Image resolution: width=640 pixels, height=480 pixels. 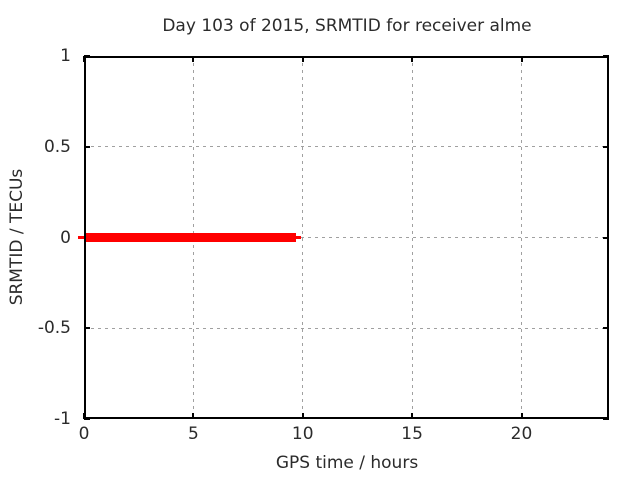 I want to click on x-tick-label: 15, so click(x=412, y=434).